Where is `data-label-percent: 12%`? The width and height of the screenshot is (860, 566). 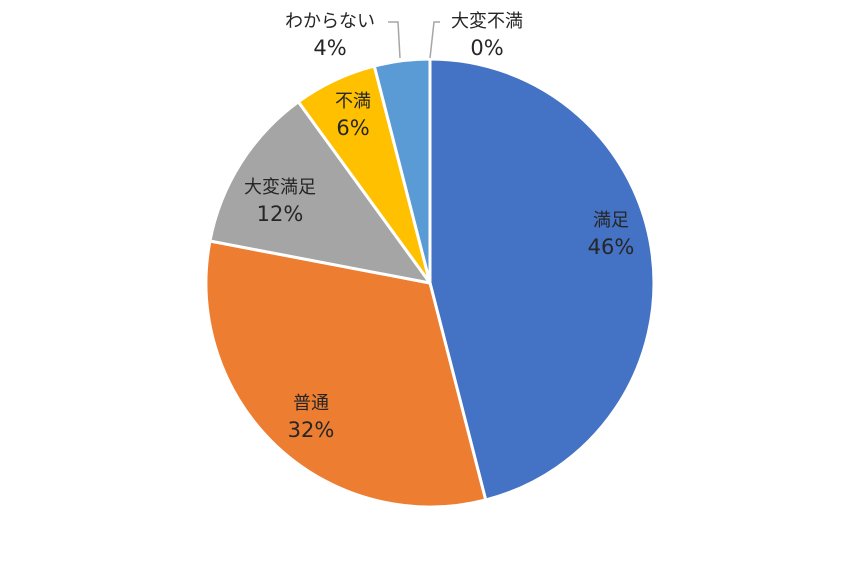
data-label-percent: 12% is located at coordinates (280, 214).